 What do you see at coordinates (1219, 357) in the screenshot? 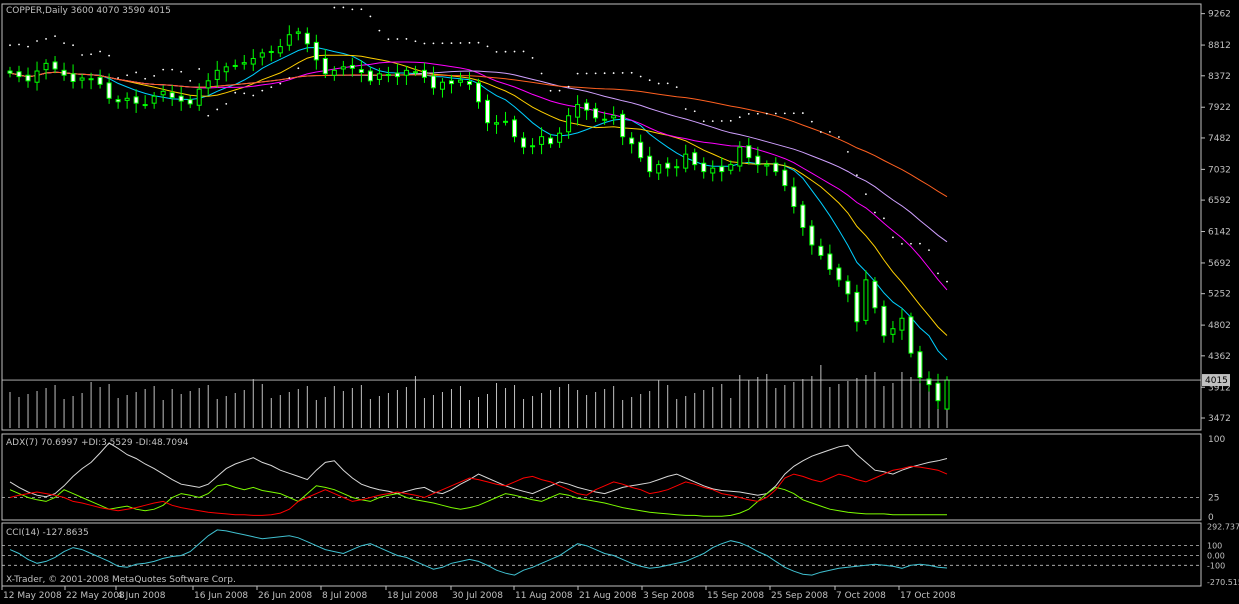
I see `price-tick-label: 4362` at bounding box center [1219, 357].